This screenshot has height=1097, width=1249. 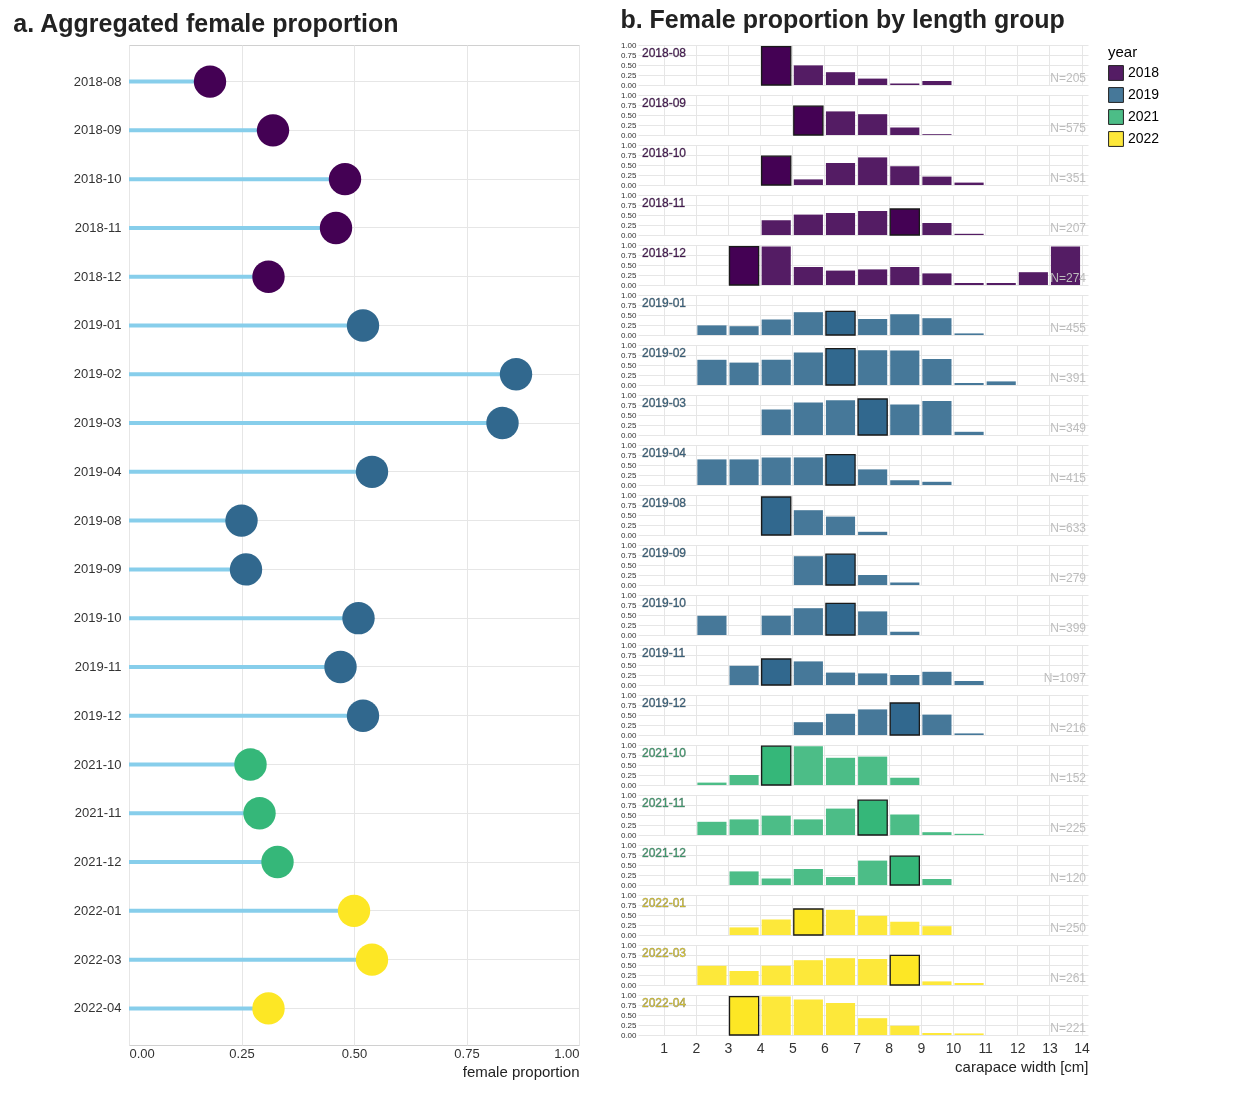 I want to click on chart-subtitle: 2019-08, so click(x=664, y=503).